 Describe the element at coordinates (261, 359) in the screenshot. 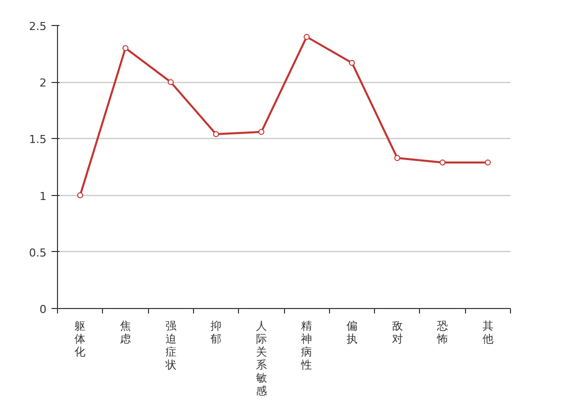

I see `x-tick-label: 人际关系敏感` at that location.